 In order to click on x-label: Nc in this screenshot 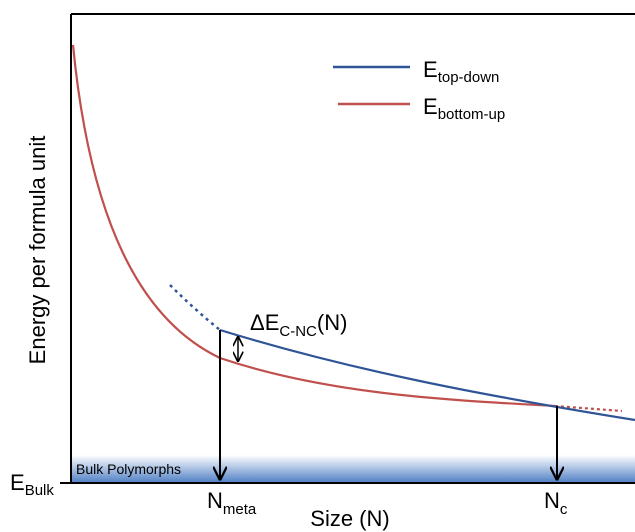, I will do `click(556, 503)`.